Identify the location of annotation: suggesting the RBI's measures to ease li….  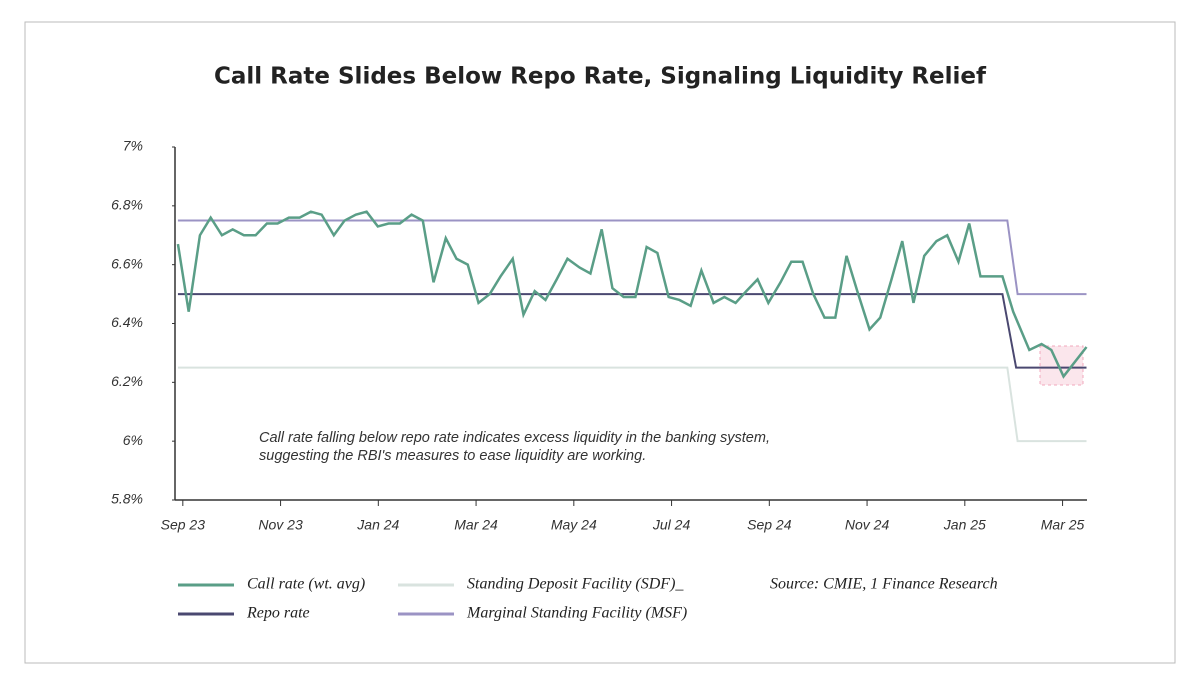
(452, 456).